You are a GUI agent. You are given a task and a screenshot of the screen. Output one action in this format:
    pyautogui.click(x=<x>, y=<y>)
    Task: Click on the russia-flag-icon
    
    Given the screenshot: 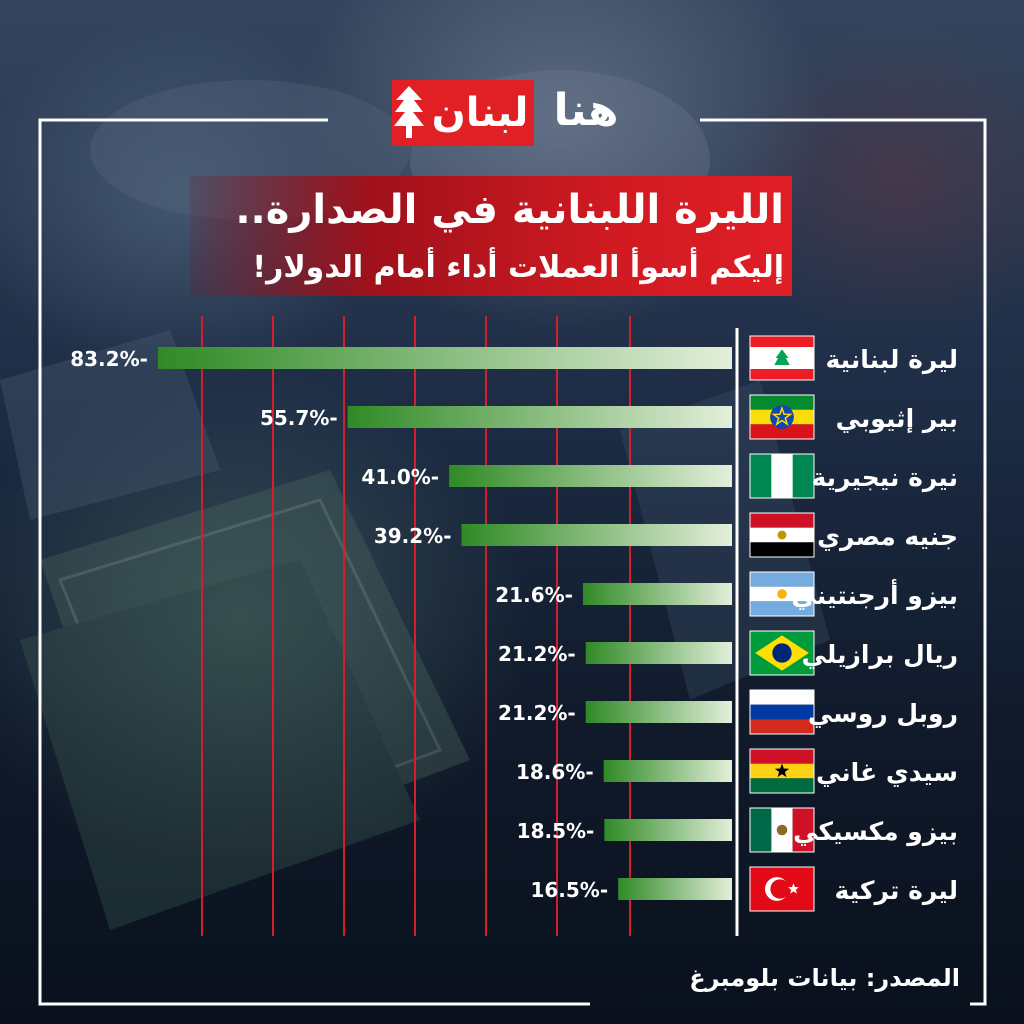 What is the action you would take?
    pyautogui.click(x=782, y=712)
    